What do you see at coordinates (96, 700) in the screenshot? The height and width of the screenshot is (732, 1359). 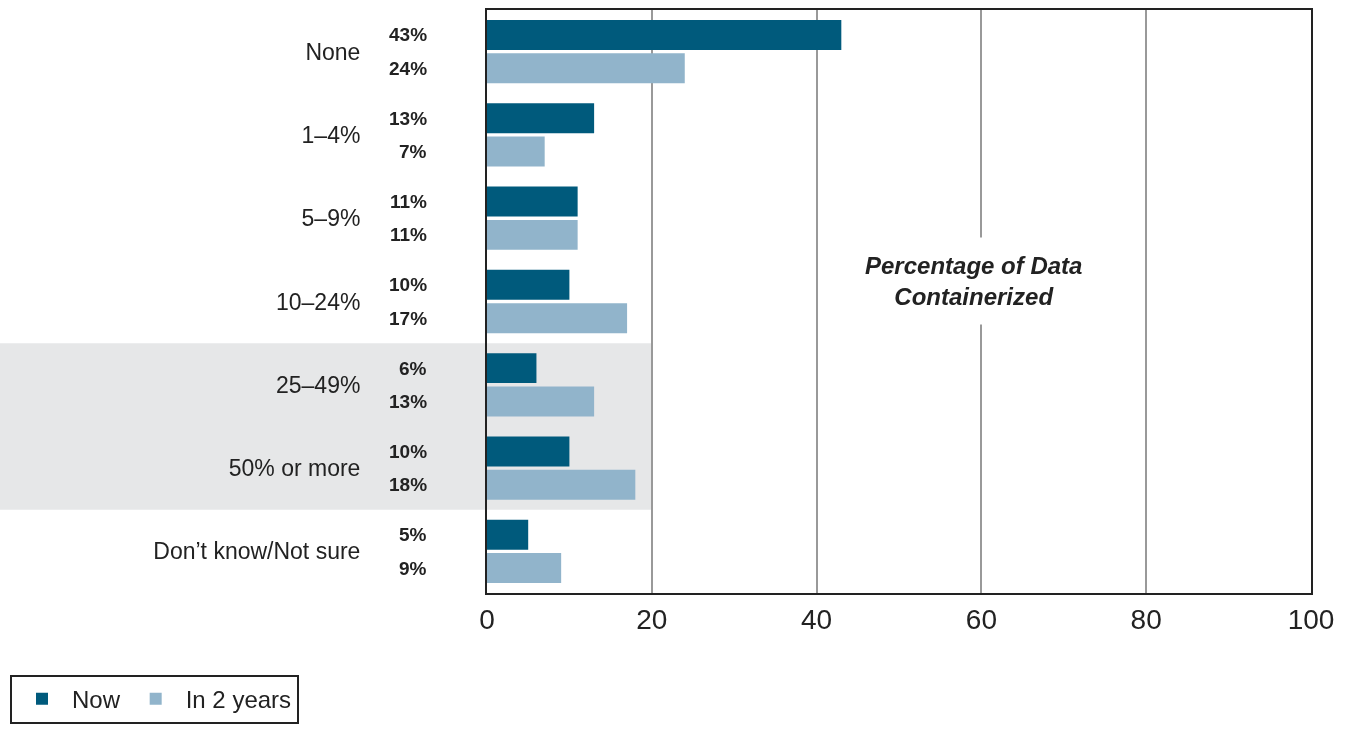 I see `legend-label: Now` at bounding box center [96, 700].